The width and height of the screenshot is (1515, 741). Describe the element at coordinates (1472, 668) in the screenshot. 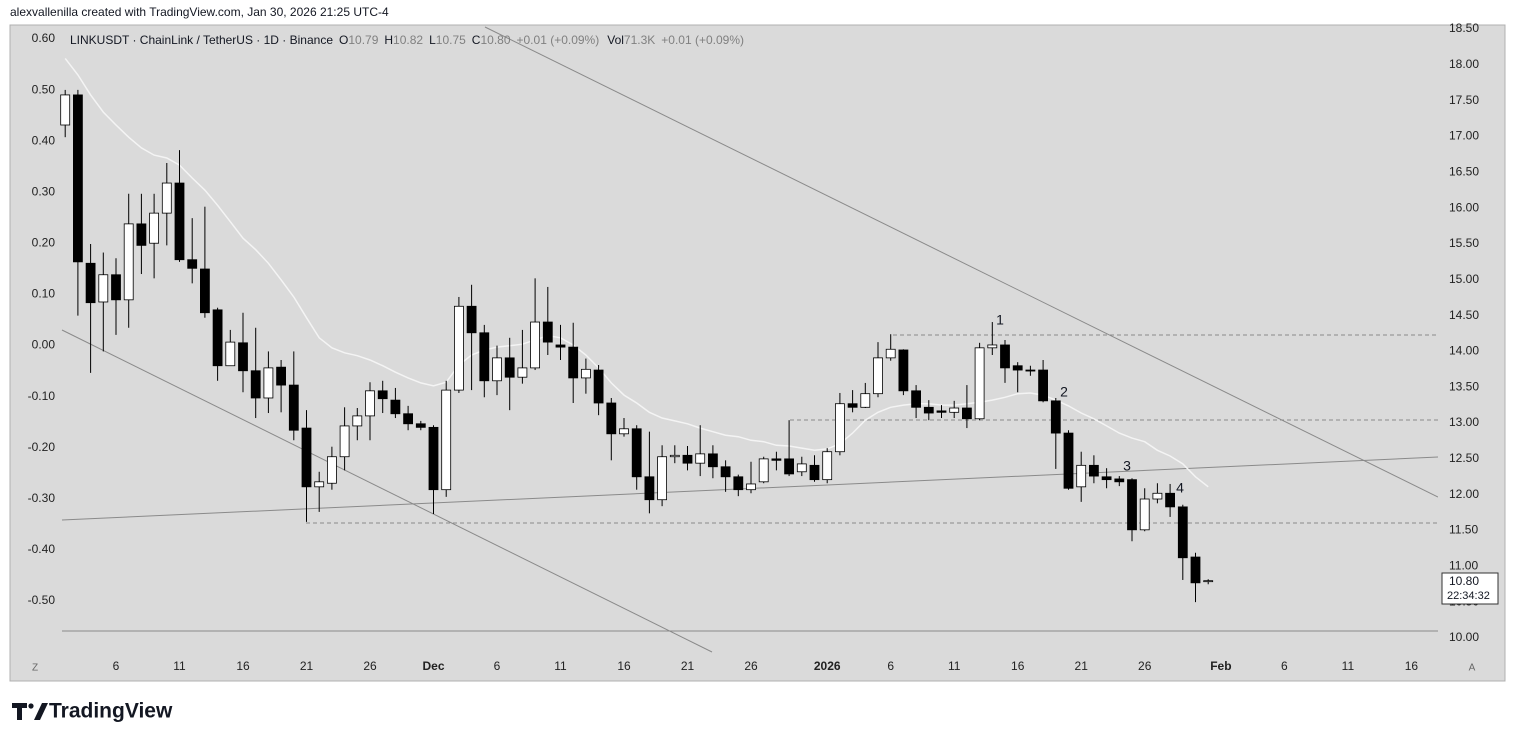

I see `scale-button: A` at that location.